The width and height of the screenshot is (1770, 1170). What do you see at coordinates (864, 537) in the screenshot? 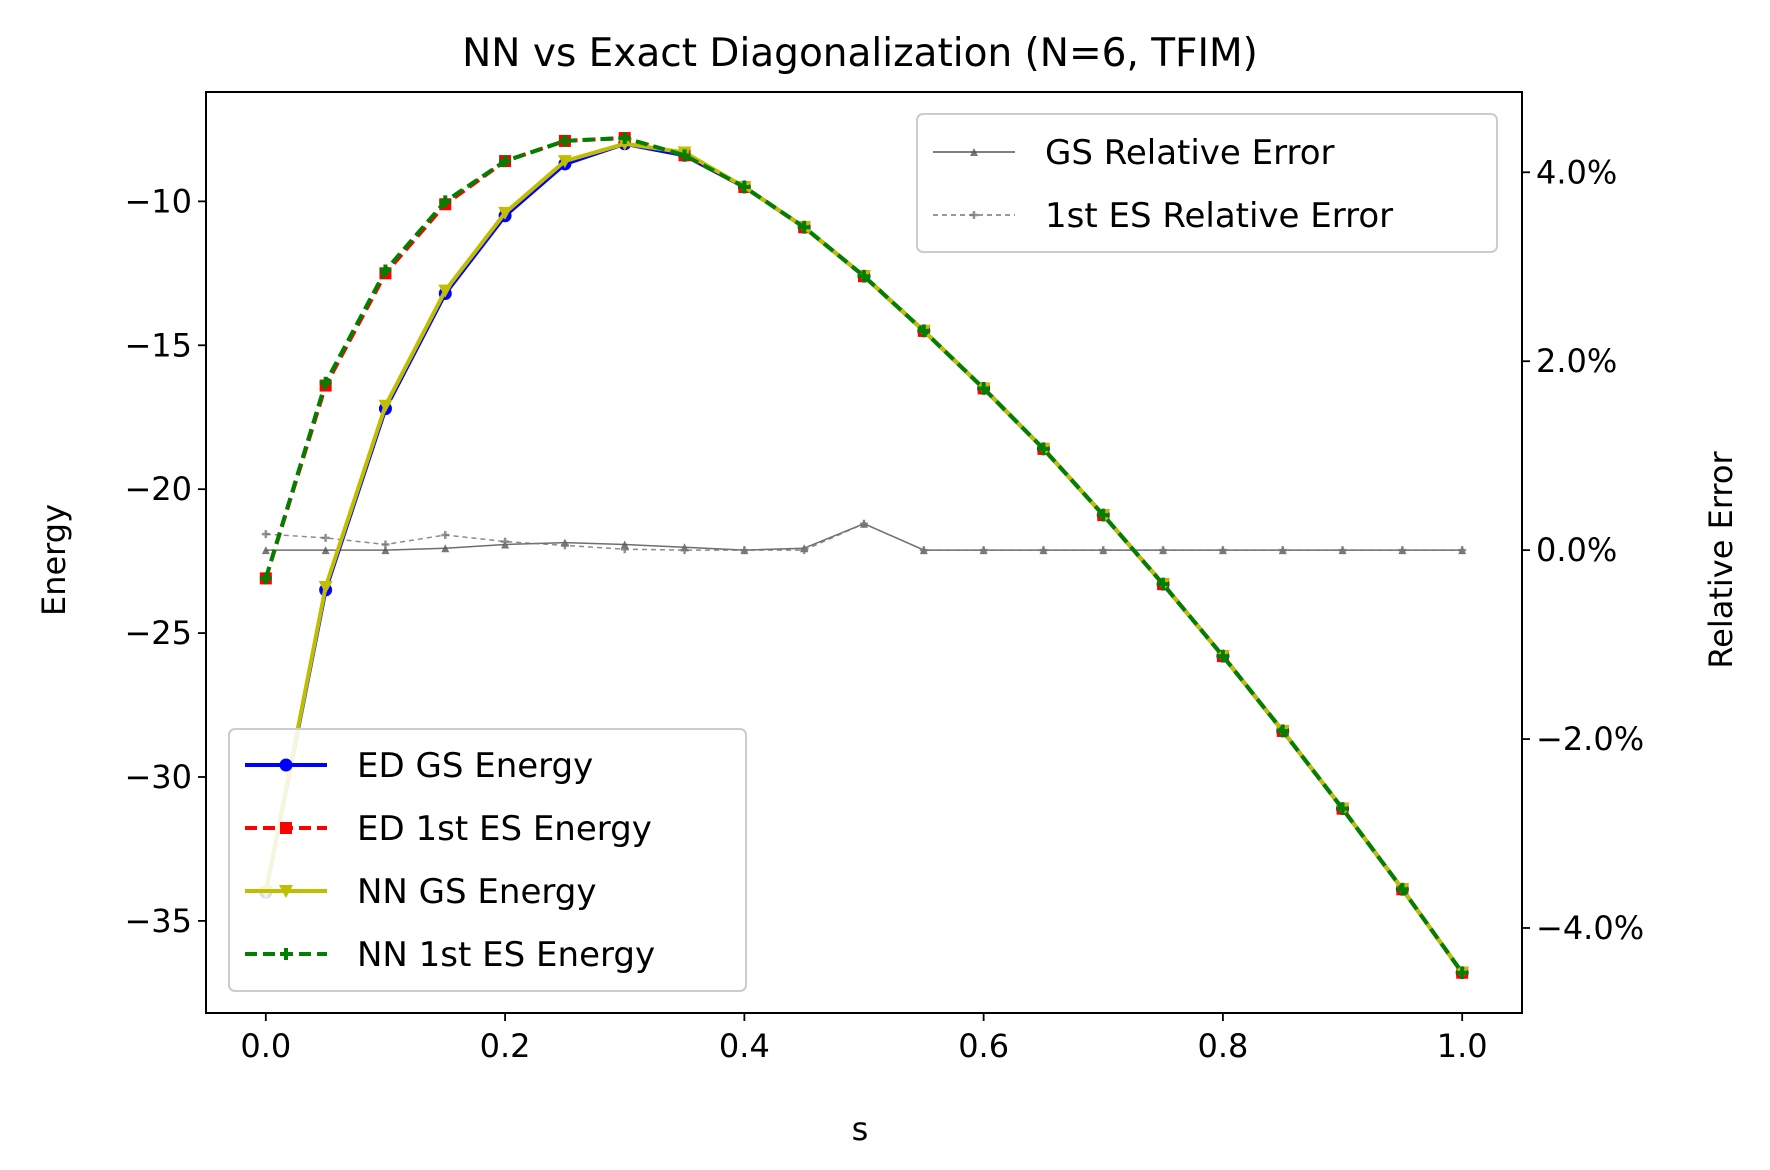
I see `series-1st-es-relative-error` at bounding box center [864, 537].